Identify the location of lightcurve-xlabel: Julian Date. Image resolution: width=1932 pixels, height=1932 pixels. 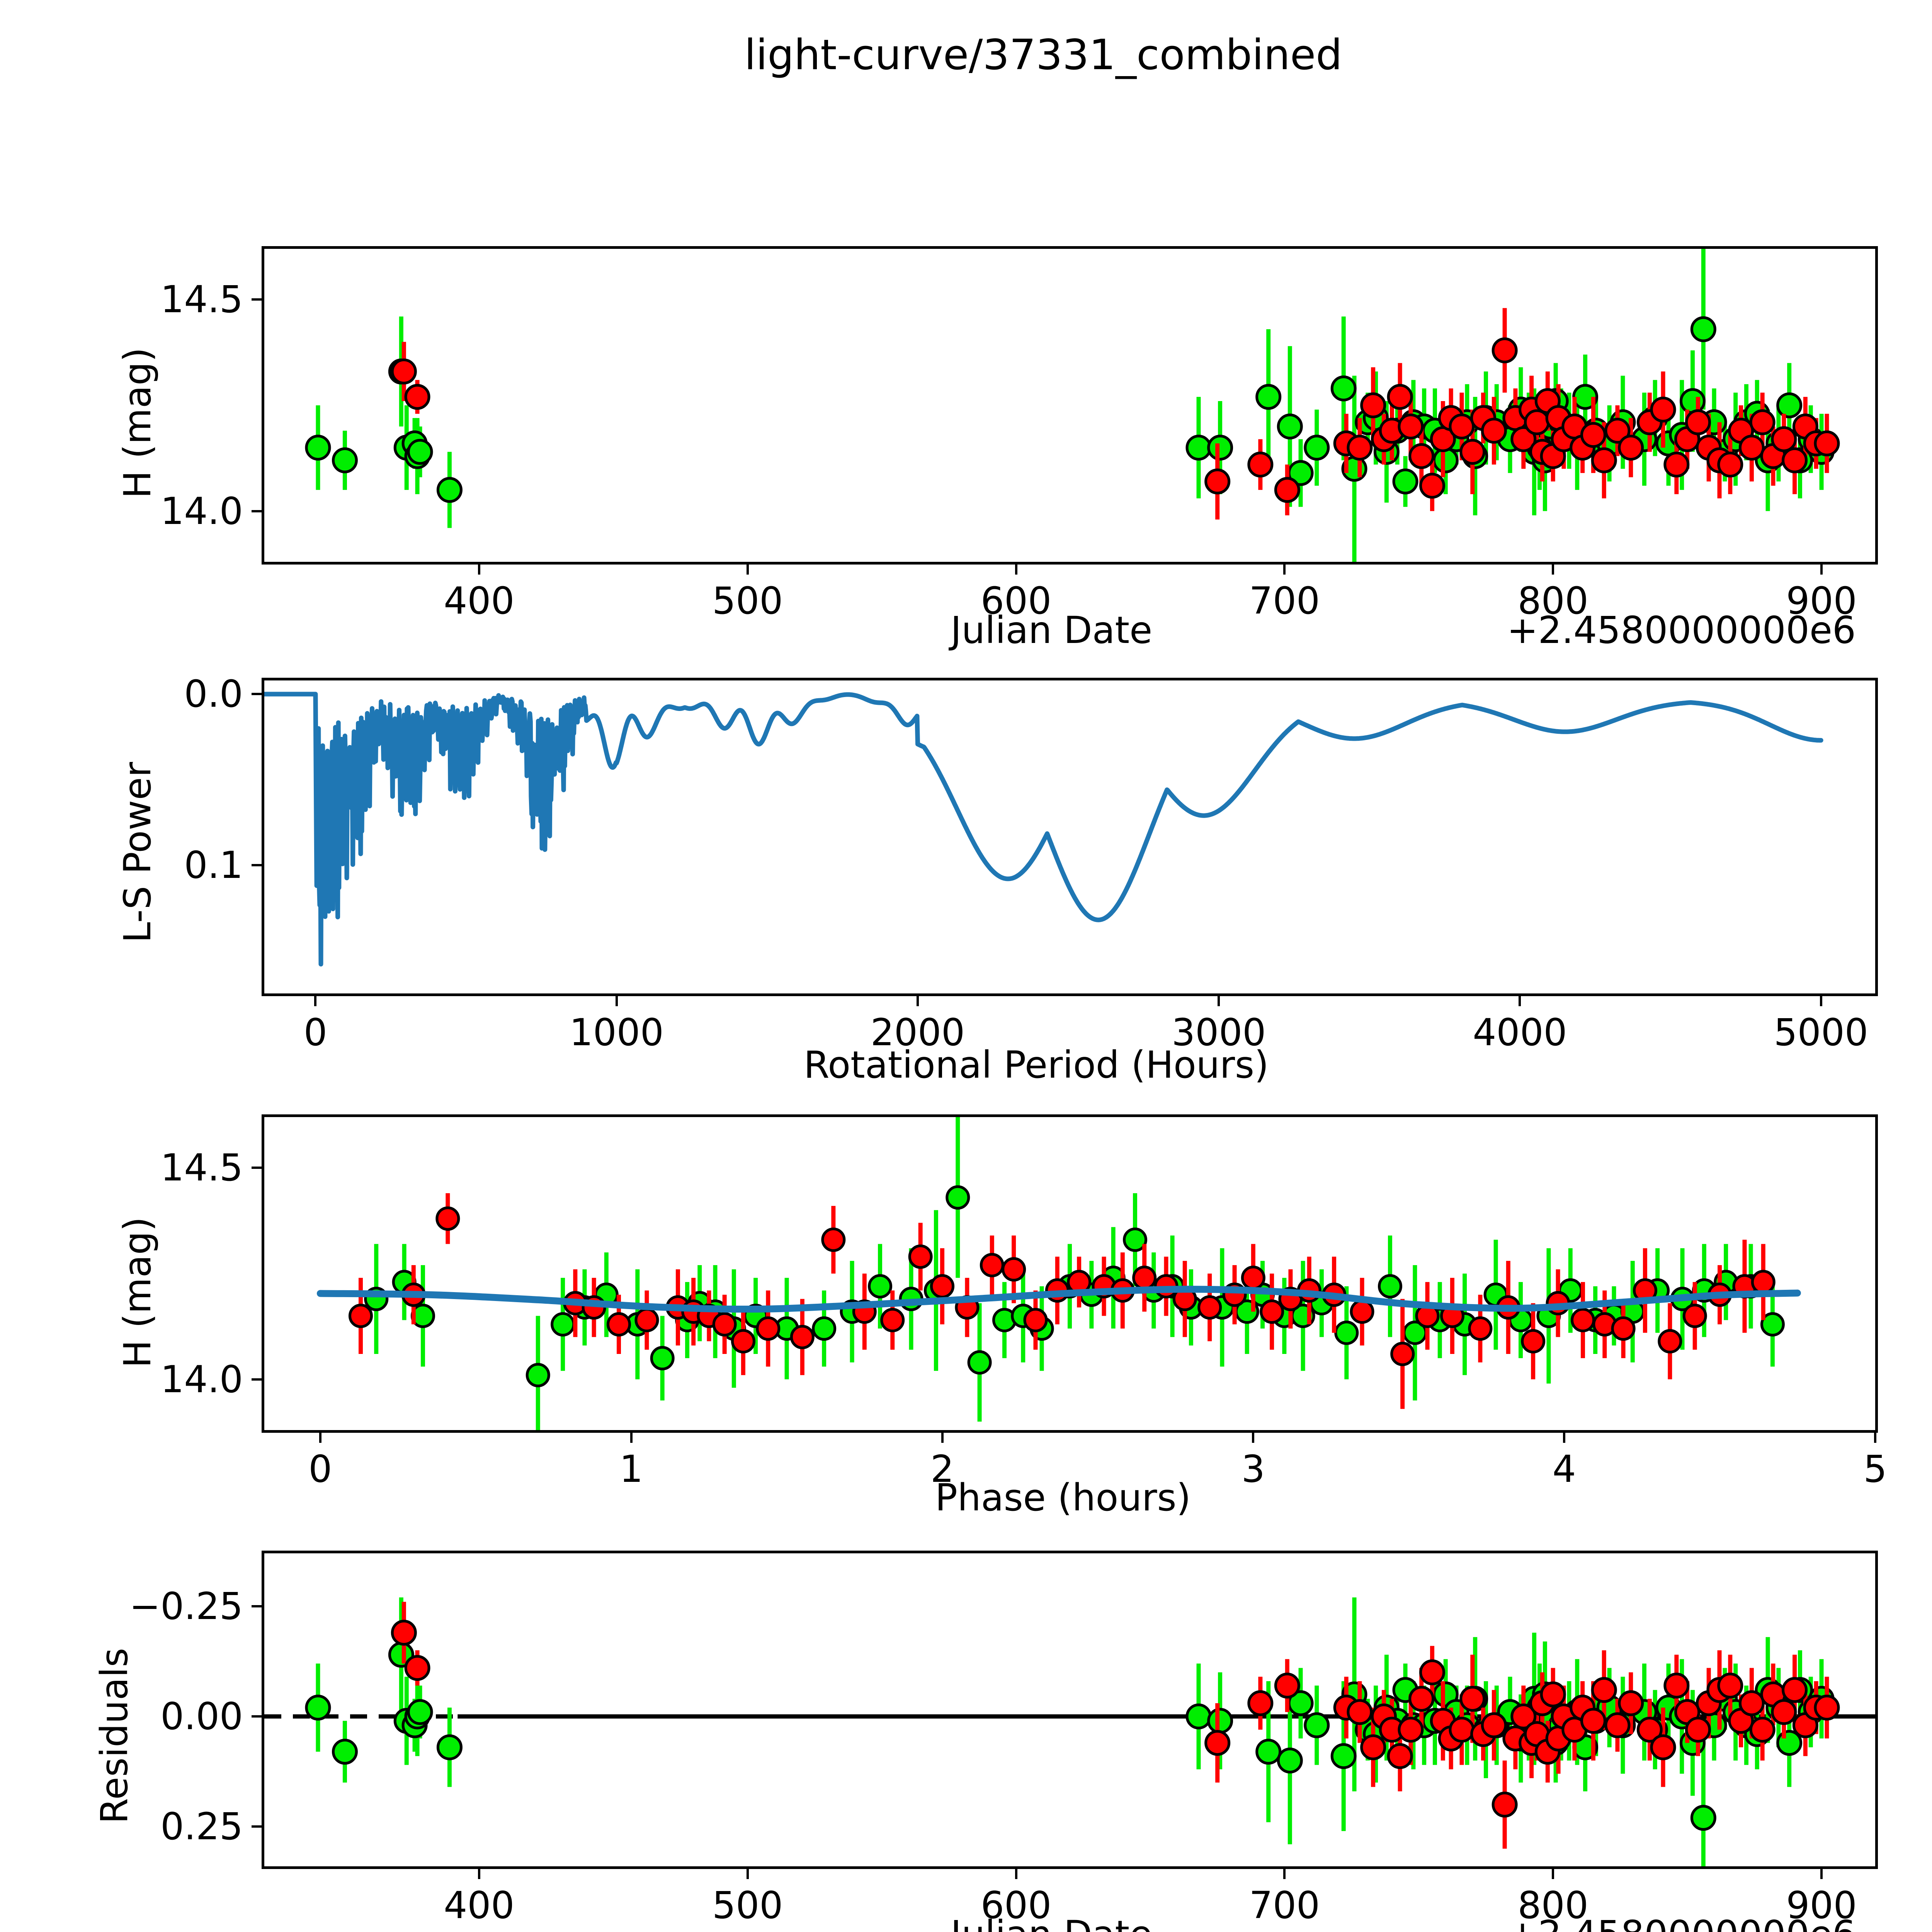
(1052, 631).